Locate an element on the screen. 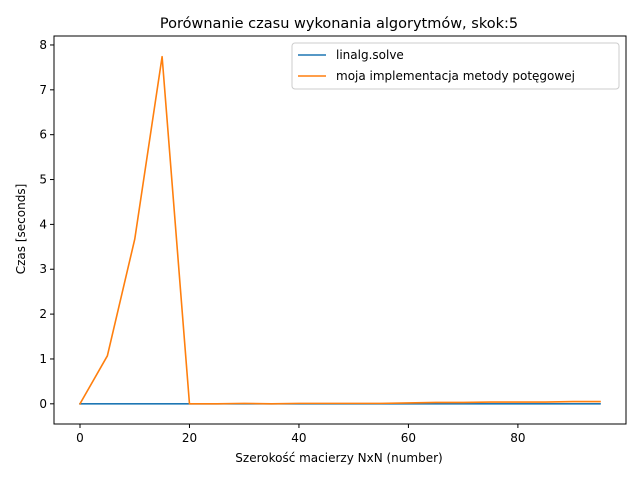 The height and width of the screenshot is (480, 640). x-axis: 0 20 40 60 80 is located at coordinates (301, 434).